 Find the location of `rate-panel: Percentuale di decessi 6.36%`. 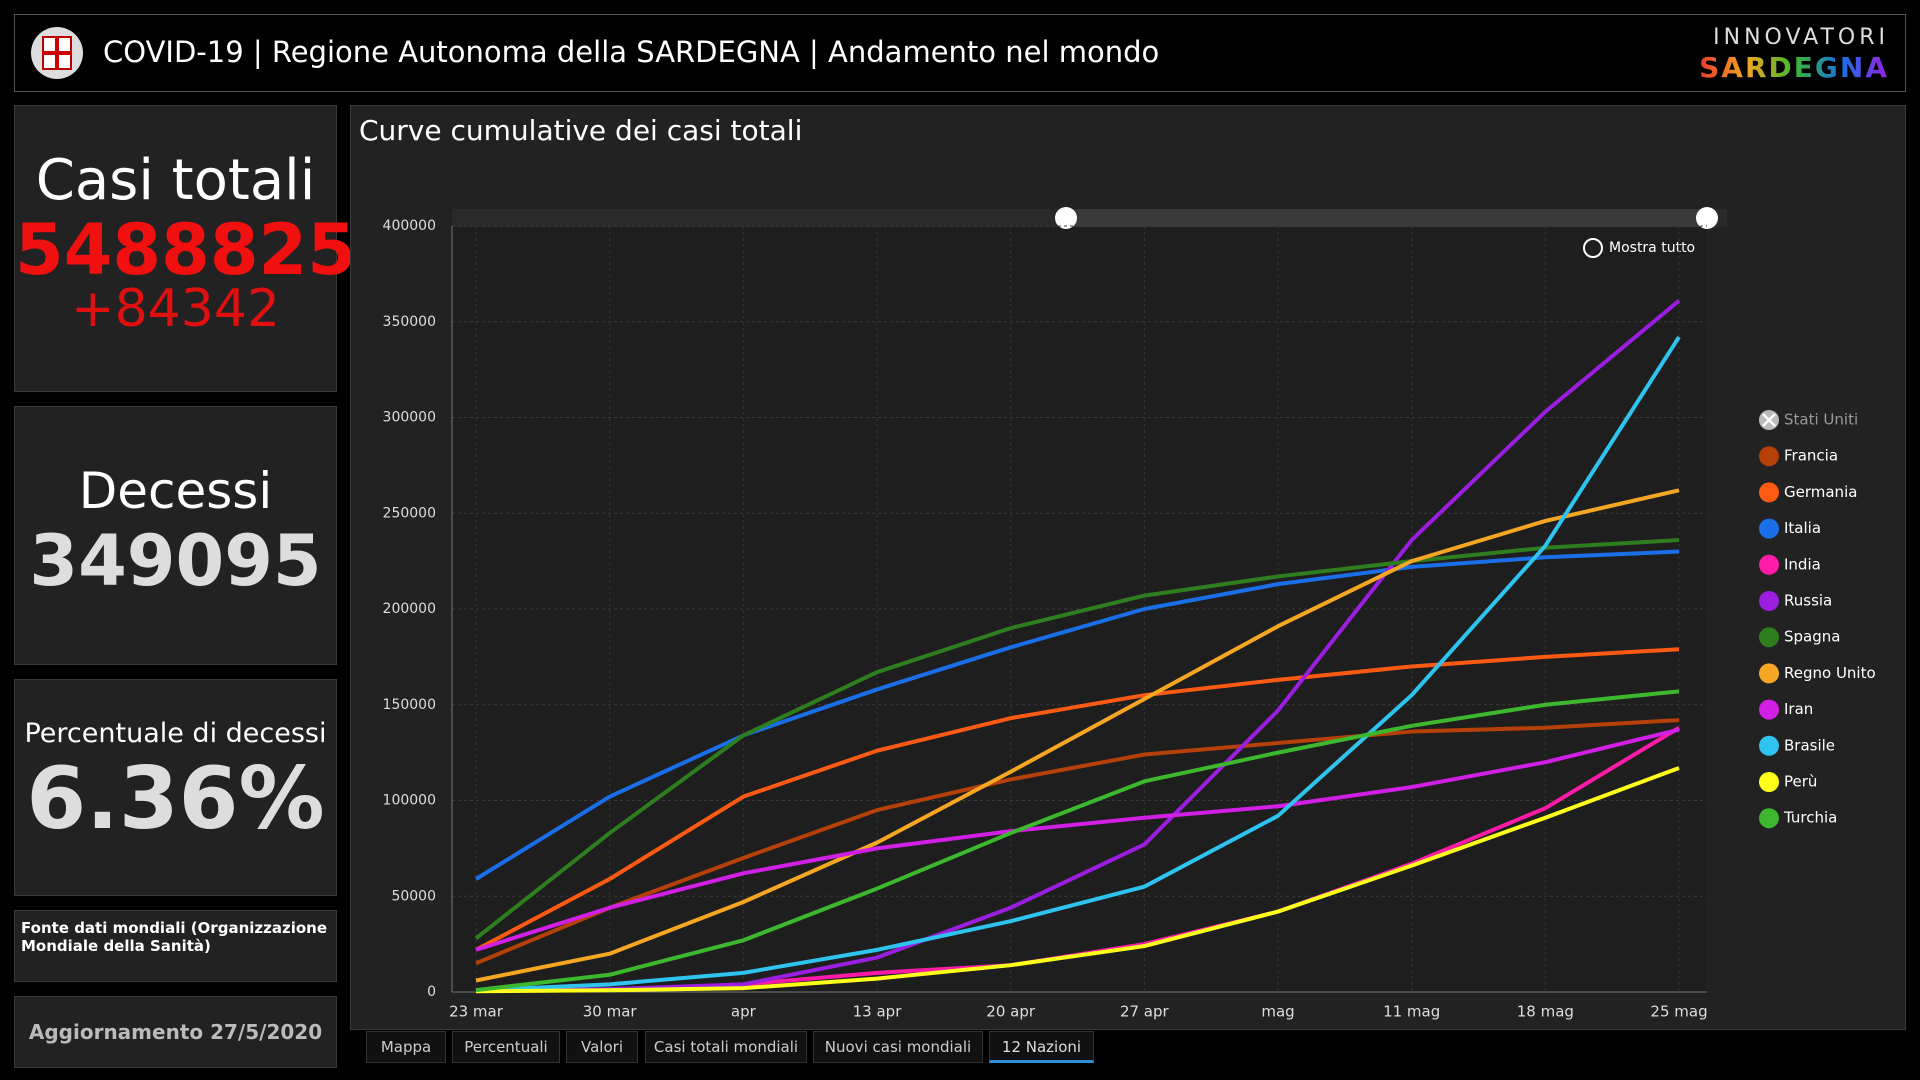

rate-panel: Percentuale di decessi 6.36% is located at coordinates (175, 787).